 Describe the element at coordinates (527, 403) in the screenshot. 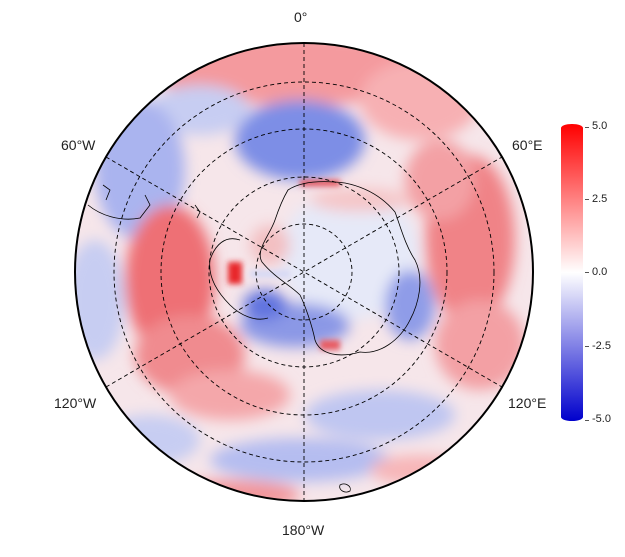

I see `lon-label-120e: 120°E` at that location.